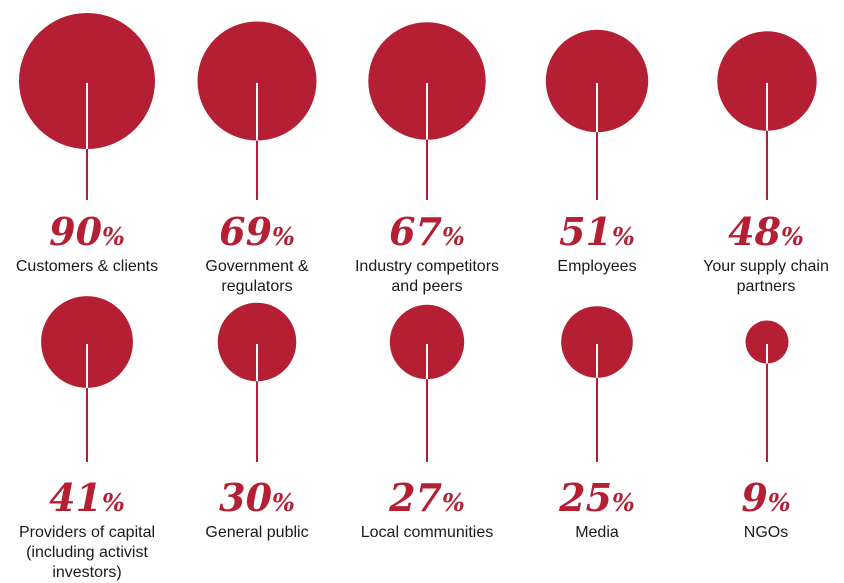 The image size is (844, 583). What do you see at coordinates (87, 231) in the screenshot?
I see `value-label: 90%` at bounding box center [87, 231].